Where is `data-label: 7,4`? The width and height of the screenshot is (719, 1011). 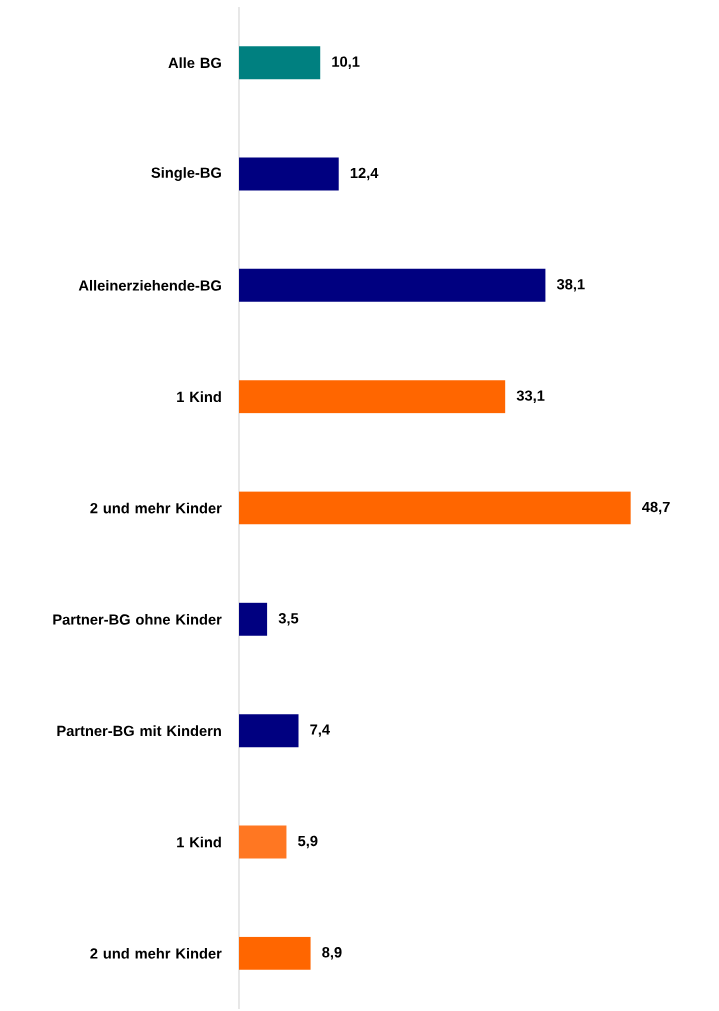
data-label: 7,4 is located at coordinates (320, 730).